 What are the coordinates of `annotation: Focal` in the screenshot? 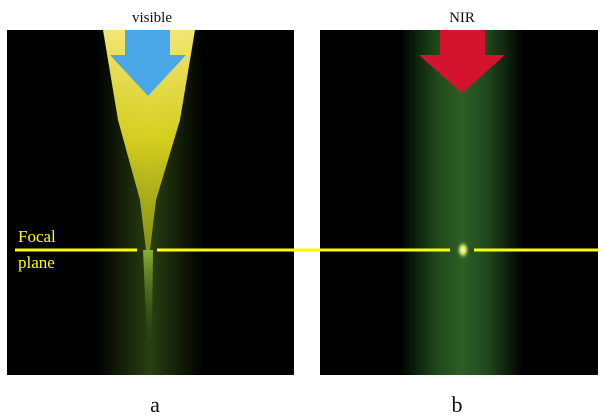 It's located at (37, 236).